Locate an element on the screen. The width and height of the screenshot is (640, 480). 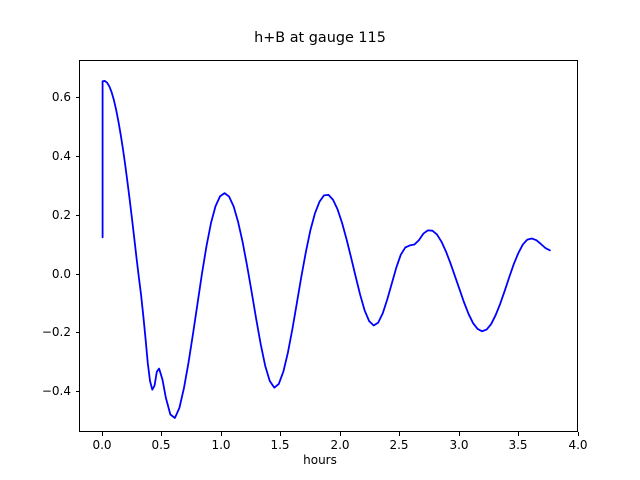
xtick-label-1: 0.5 is located at coordinates (161, 445).